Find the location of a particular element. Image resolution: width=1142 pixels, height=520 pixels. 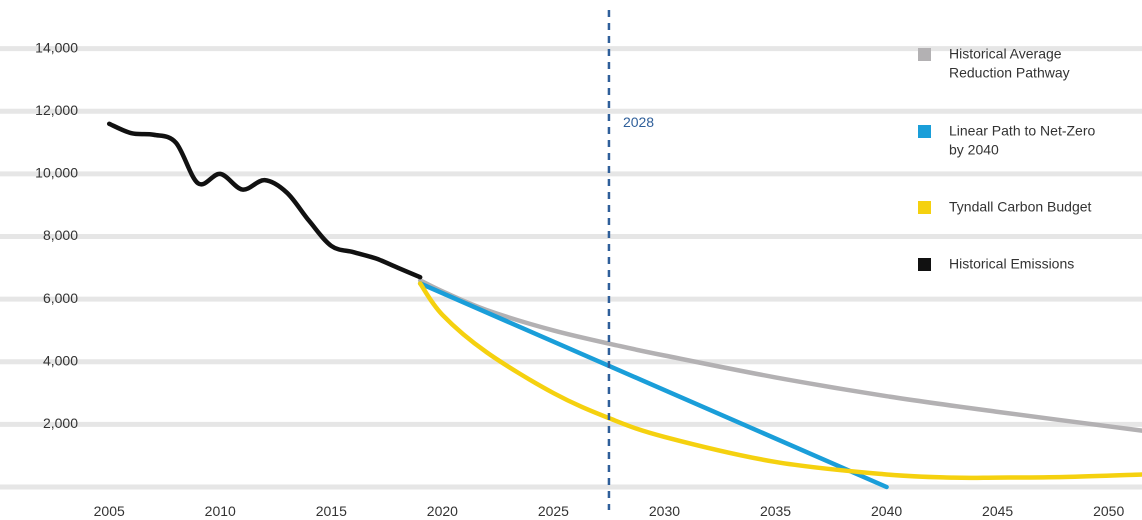

legend-label: Reduction Pathway is located at coordinates (1009, 73).